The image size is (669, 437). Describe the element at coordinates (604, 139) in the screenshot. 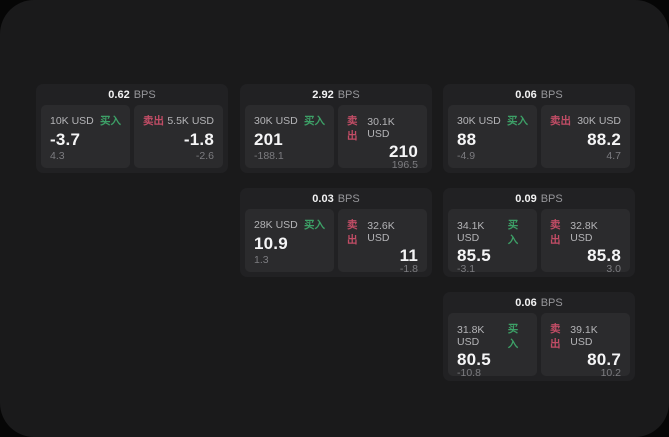

I see `sell-price: 88.2` at that location.